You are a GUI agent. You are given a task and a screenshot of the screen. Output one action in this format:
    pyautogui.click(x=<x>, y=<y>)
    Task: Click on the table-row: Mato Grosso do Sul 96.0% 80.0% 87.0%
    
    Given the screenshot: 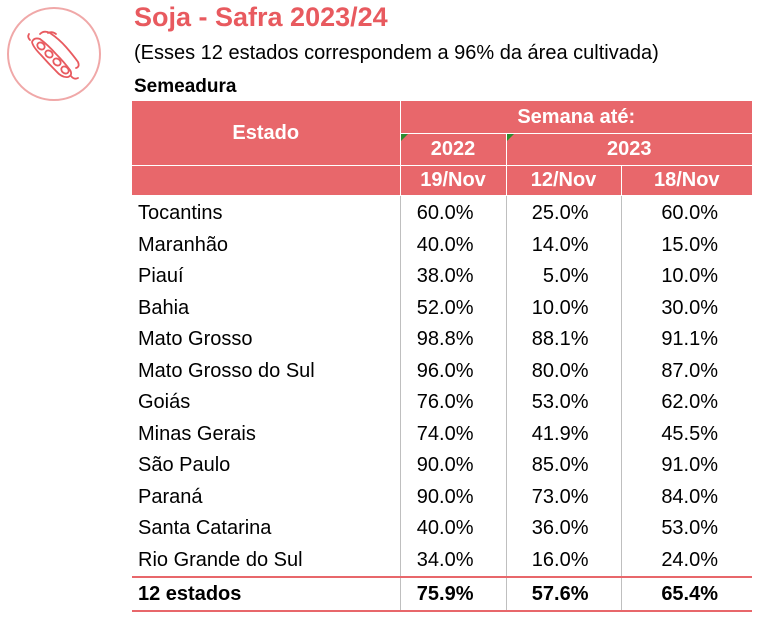 What is the action you would take?
    pyautogui.click(x=442, y=371)
    